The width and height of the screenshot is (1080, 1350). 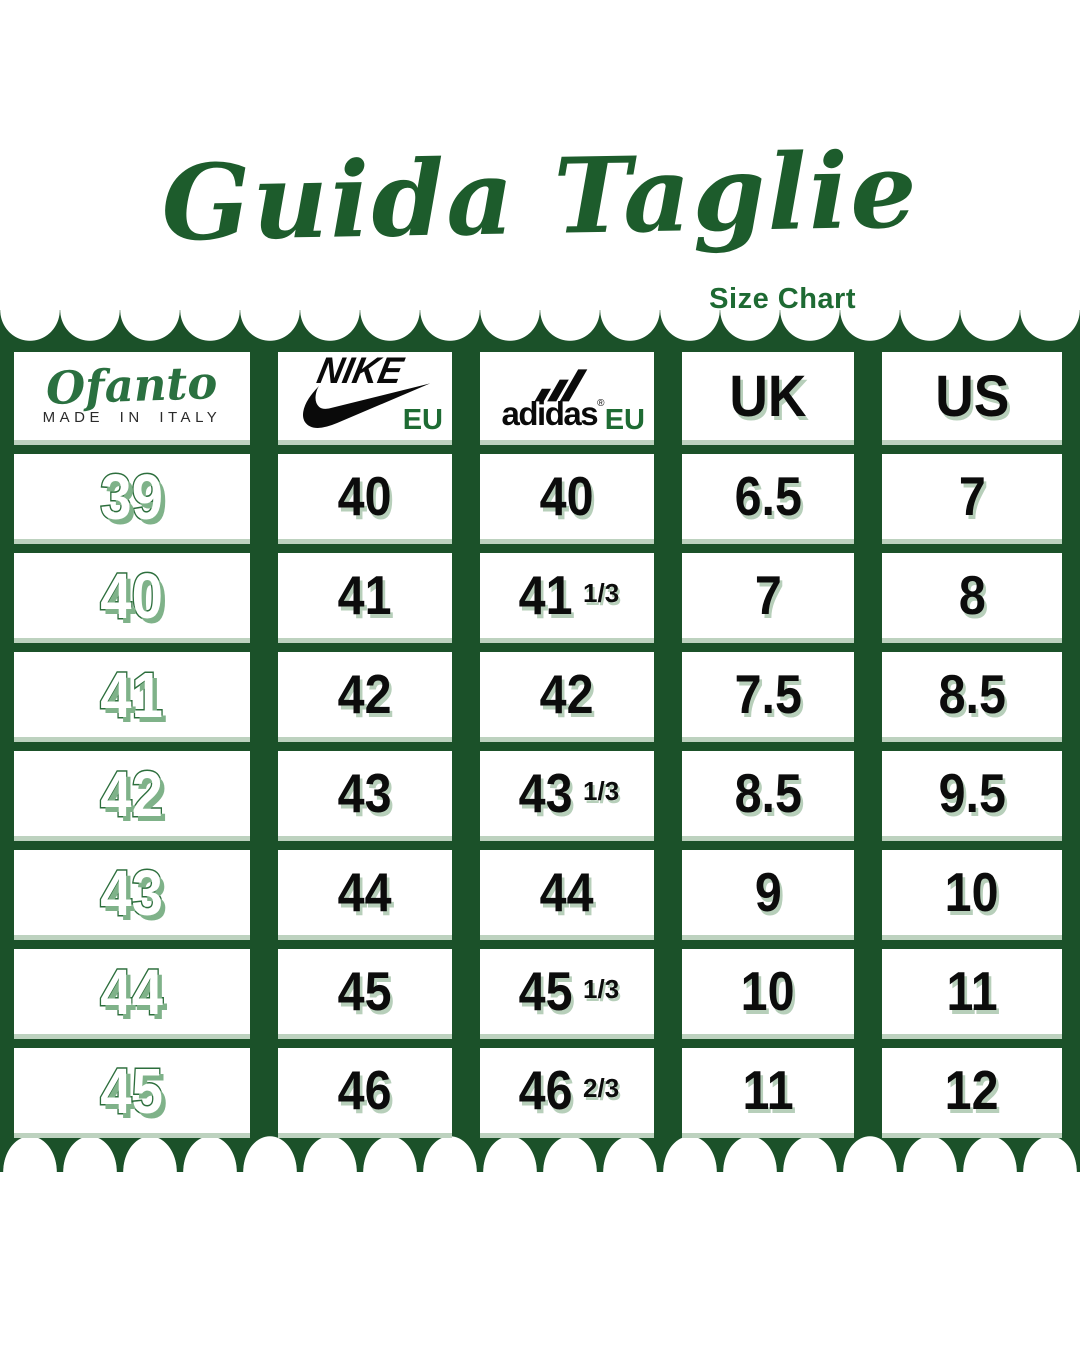 I want to click on ofanto-size-value: 41, so click(x=131, y=694).